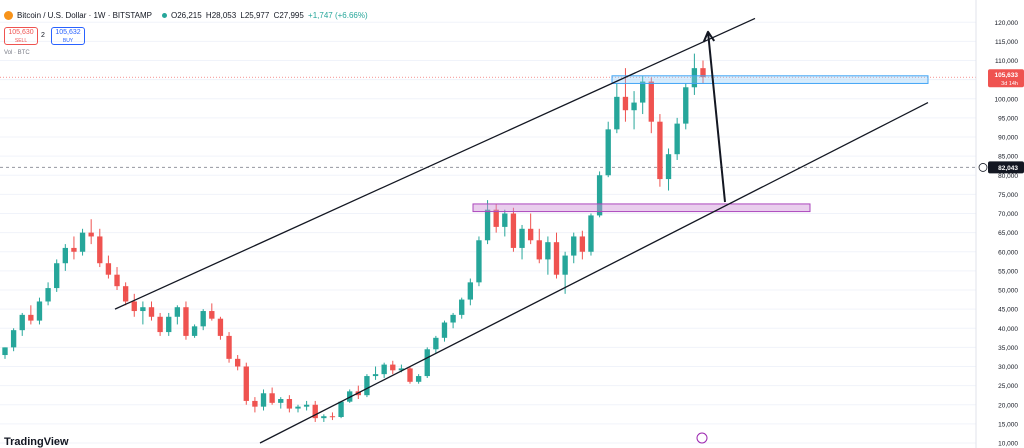 Image resolution: width=1024 pixels, height=448 pixels. Describe the element at coordinates (1008, 291) in the screenshot. I see `price-tick-label: 50,000` at that location.